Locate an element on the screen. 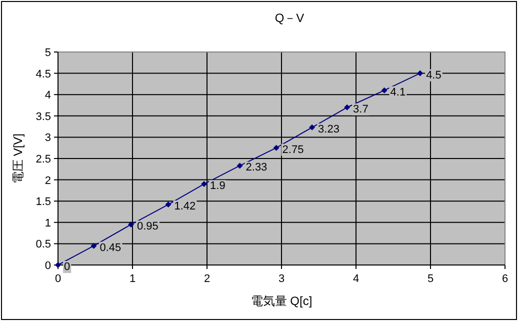 Image resolution: width=518 pixels, height=321 pixels. x-tick-label: 5 is located at coordinates (430, 279).